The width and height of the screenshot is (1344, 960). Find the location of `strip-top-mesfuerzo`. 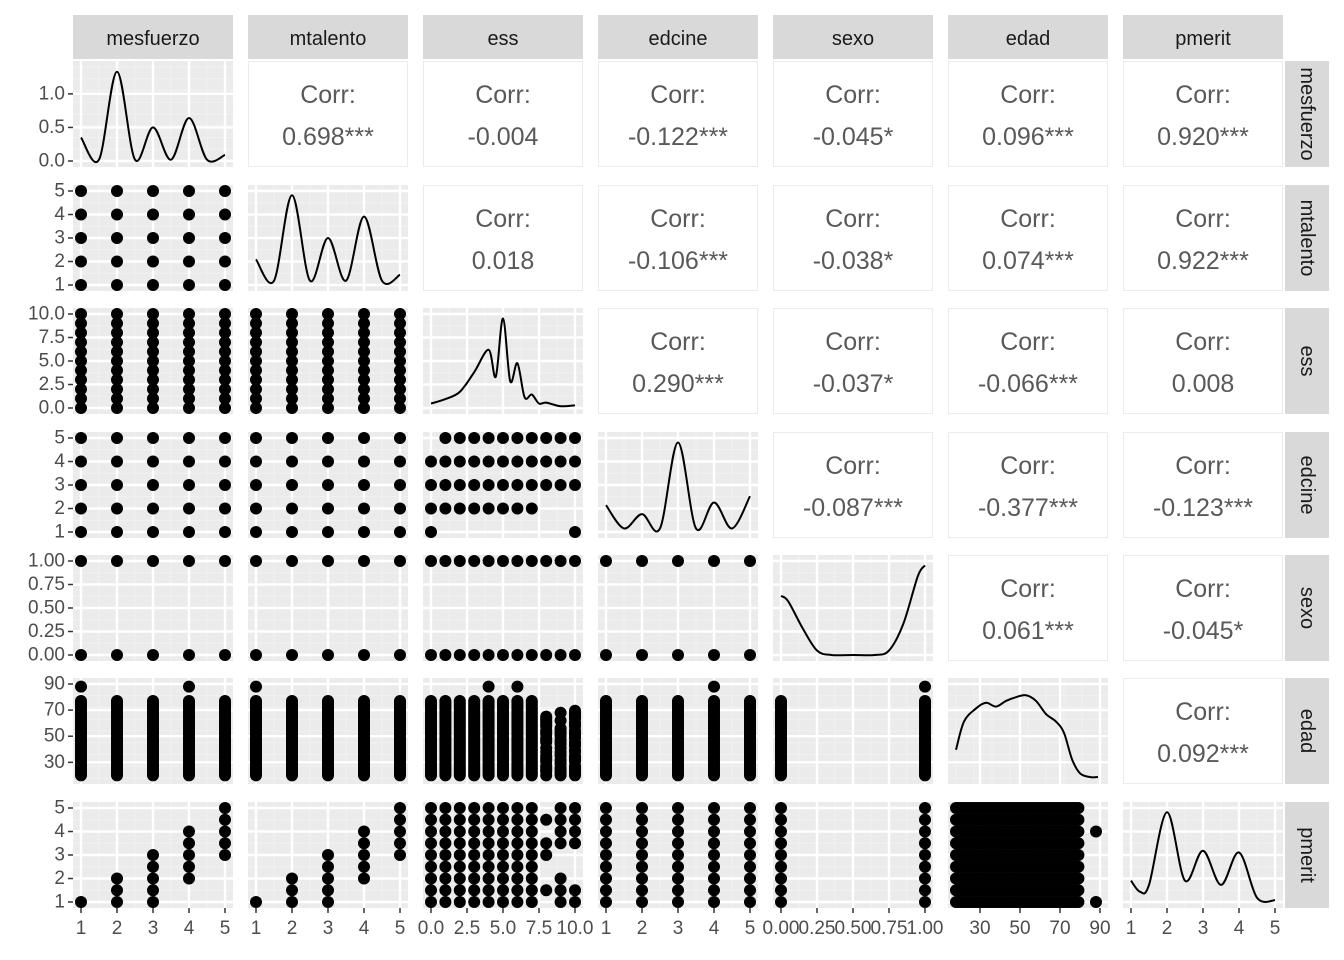

strip-top-mesfuerzo is located at coordinates (153, 37).